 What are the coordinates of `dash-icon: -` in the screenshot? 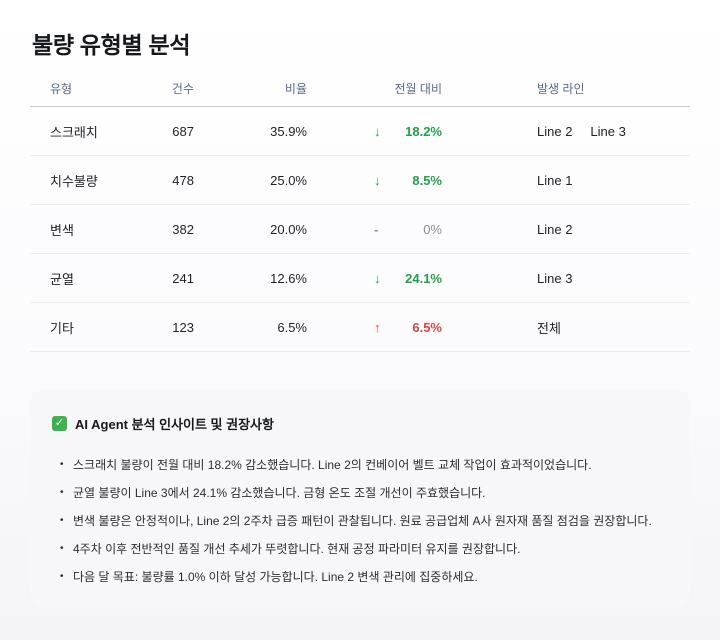 It's located at (376, 229).